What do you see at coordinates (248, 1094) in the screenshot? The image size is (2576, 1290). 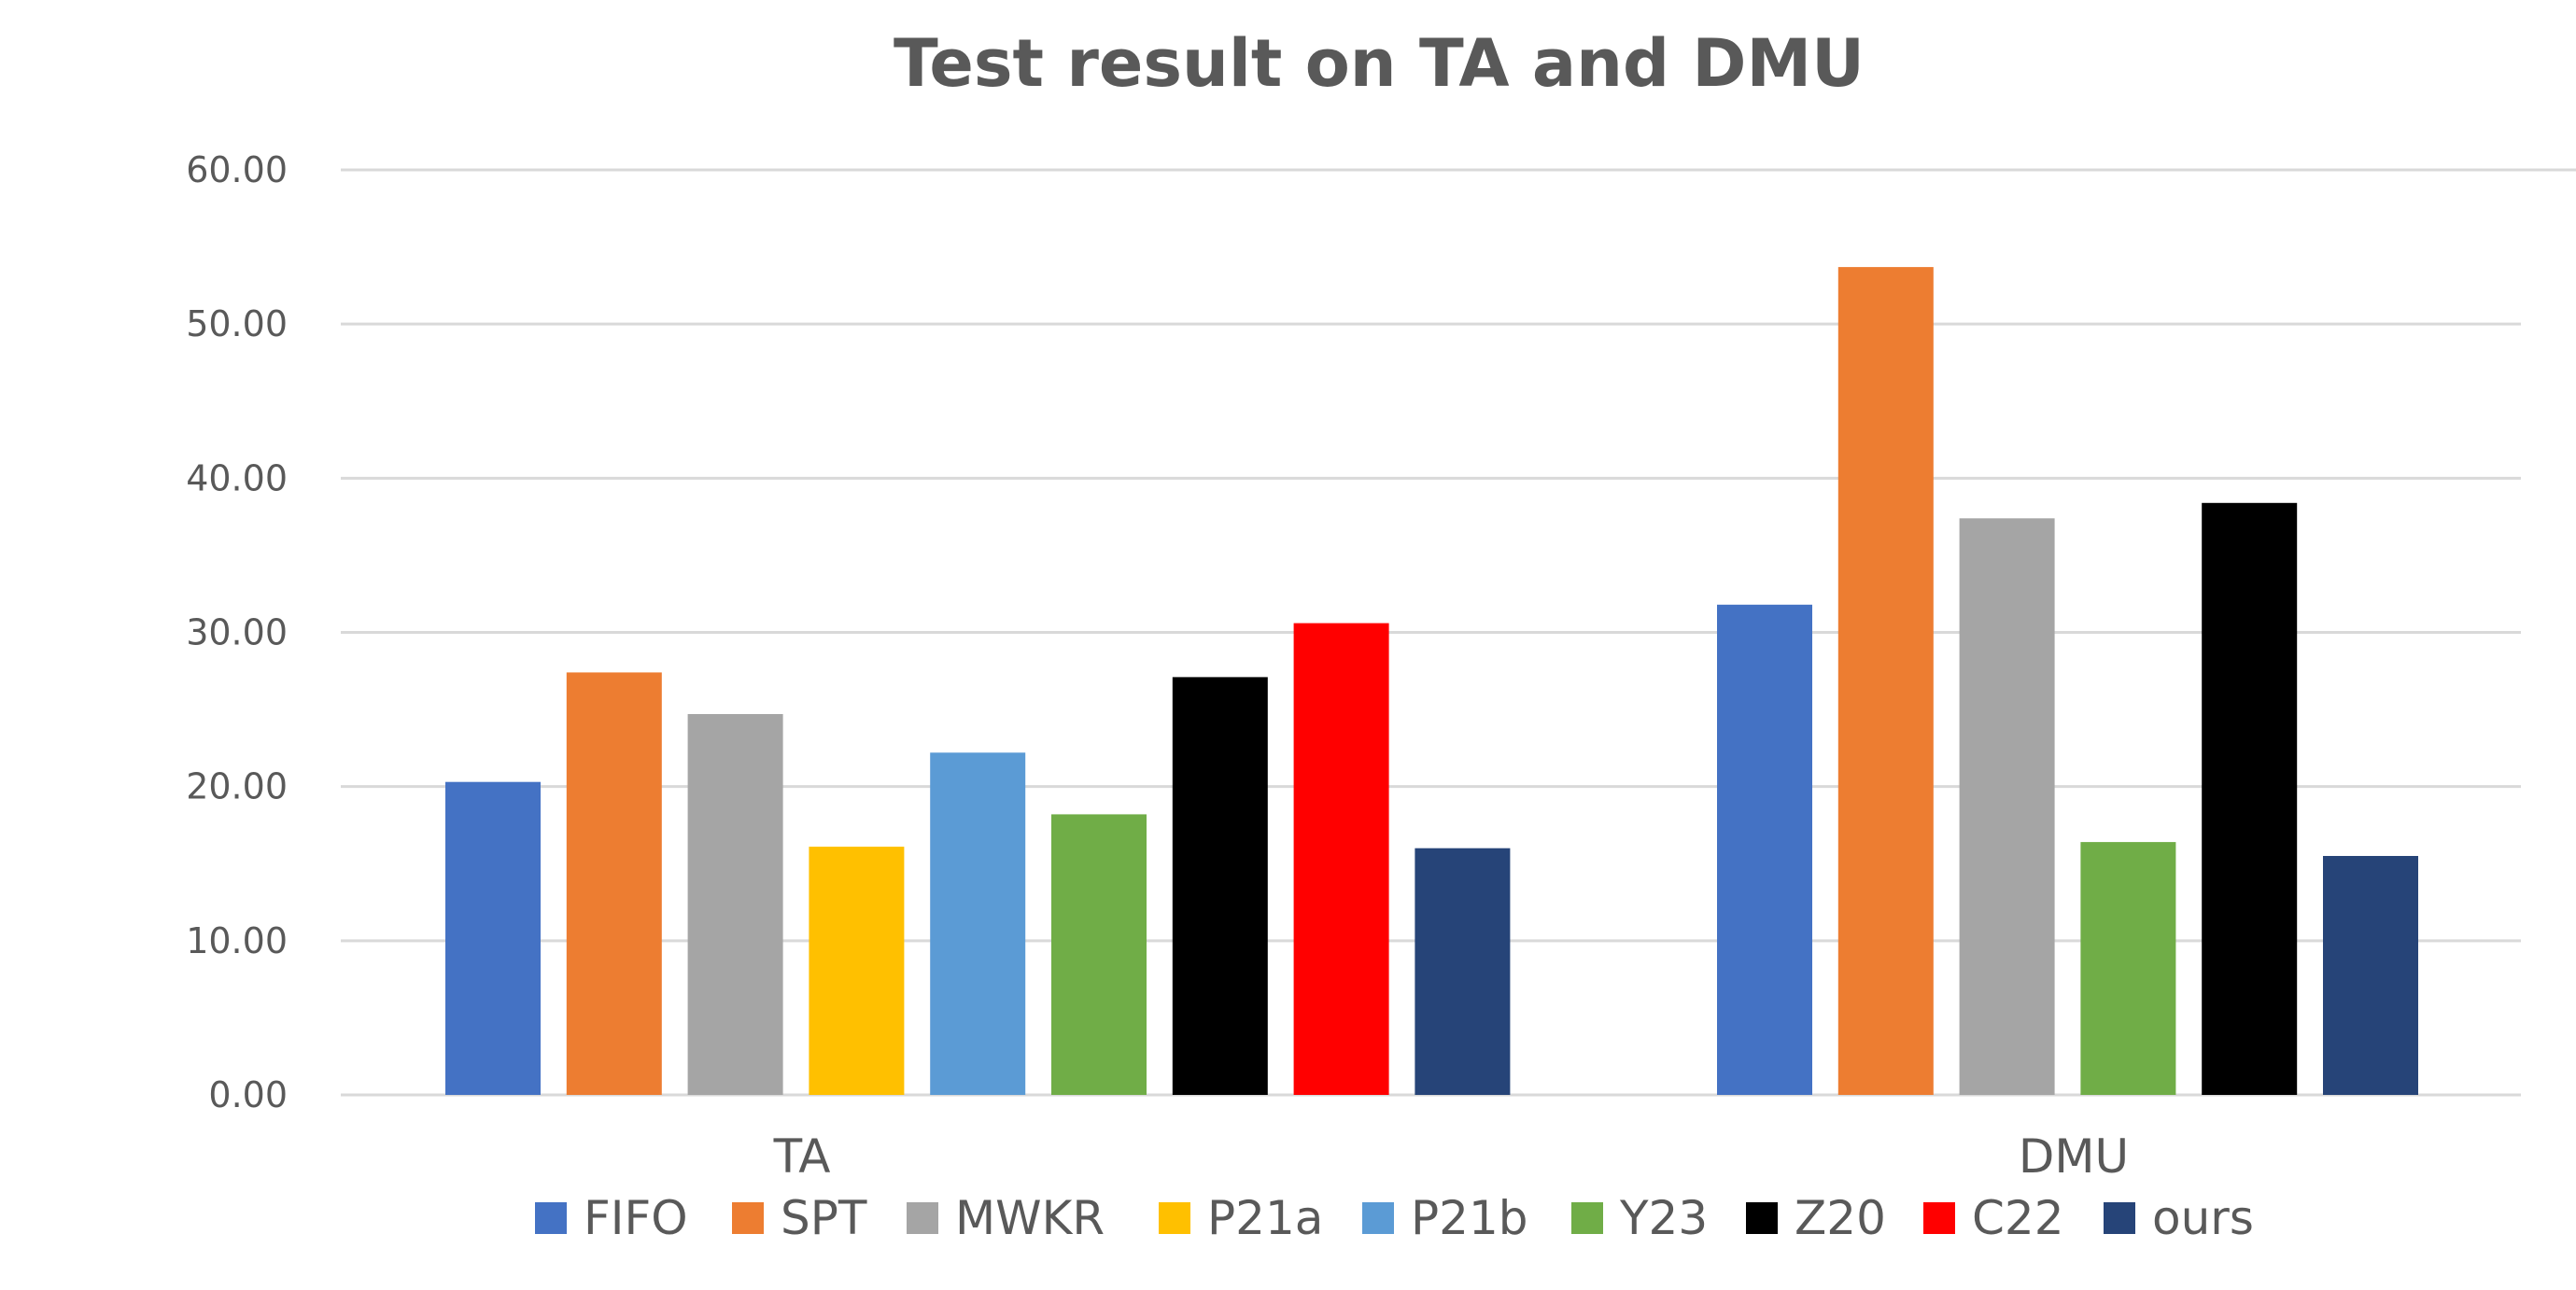 I see `y-tick-label: 0.00` at bounding box center [248, 1094].